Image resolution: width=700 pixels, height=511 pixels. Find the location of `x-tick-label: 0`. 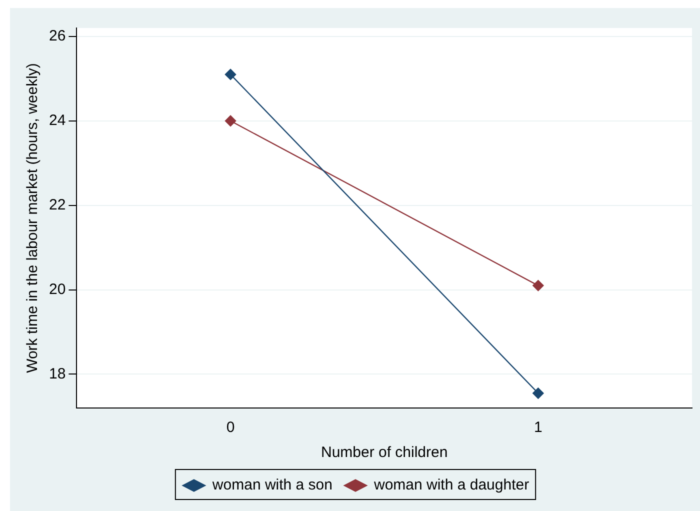

x-tick-label: 0 is located at coordinates (230, 427).